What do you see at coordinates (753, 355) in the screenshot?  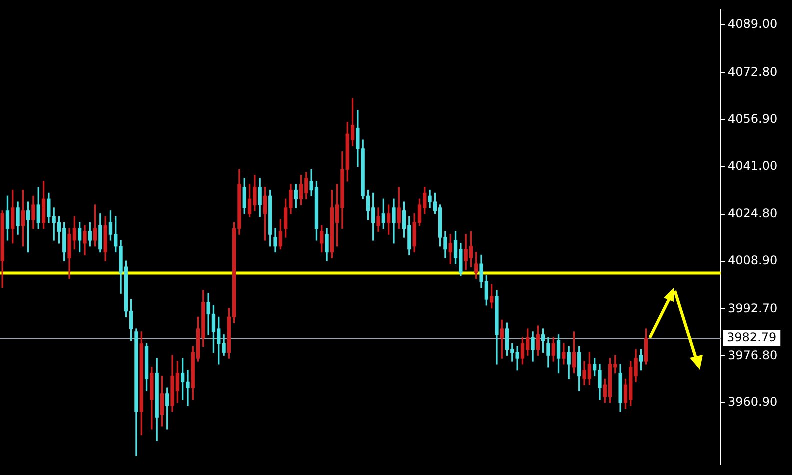 I see `y-tick-label: 3976.80` at bounding box center [753, 355].